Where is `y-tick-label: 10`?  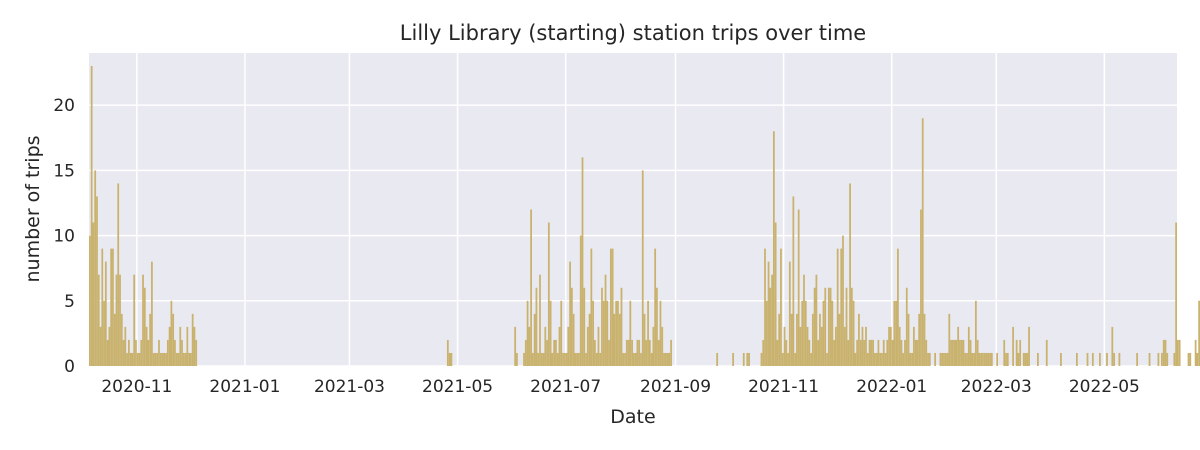 y-tick-label: 10 is located at coordinates (64, 237).